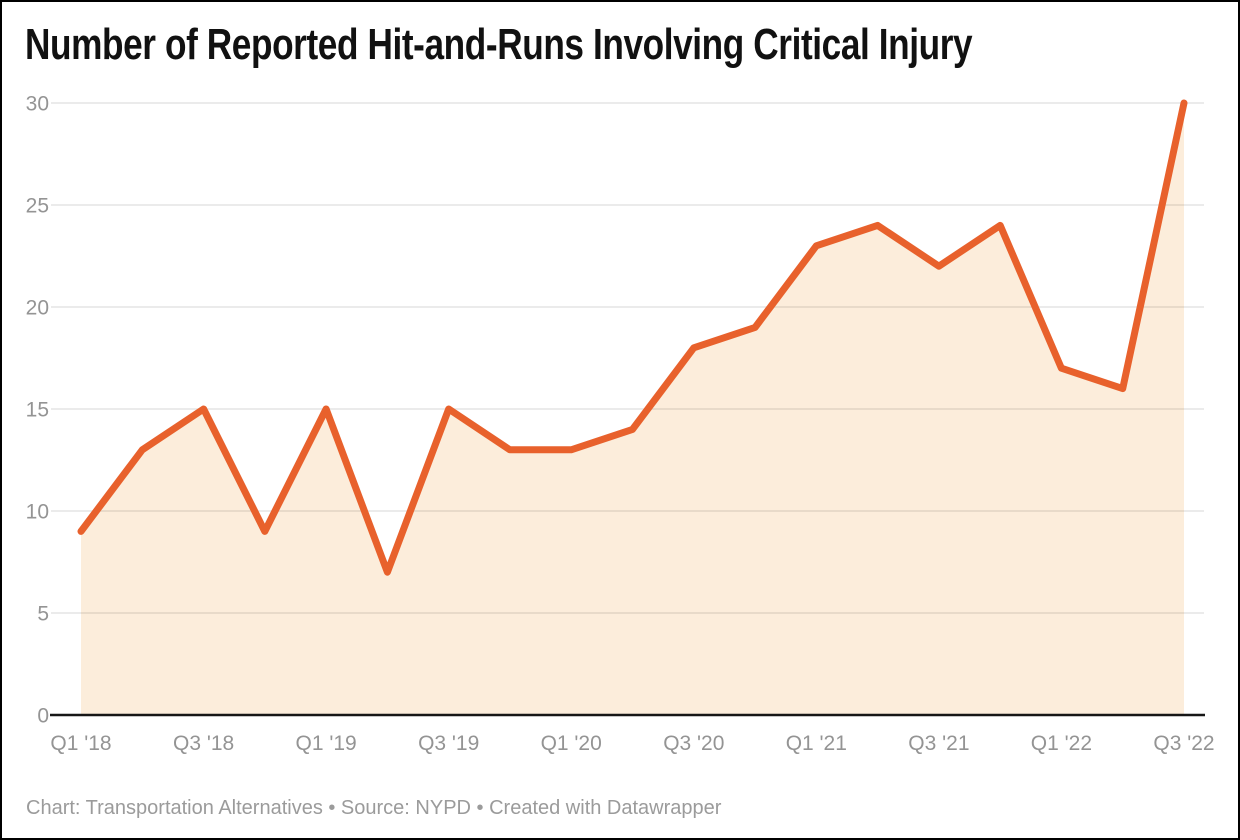 This screenshot has width=1240, height=840. I want to click on x-tick-label: Q3 '20, so click(693, 743).